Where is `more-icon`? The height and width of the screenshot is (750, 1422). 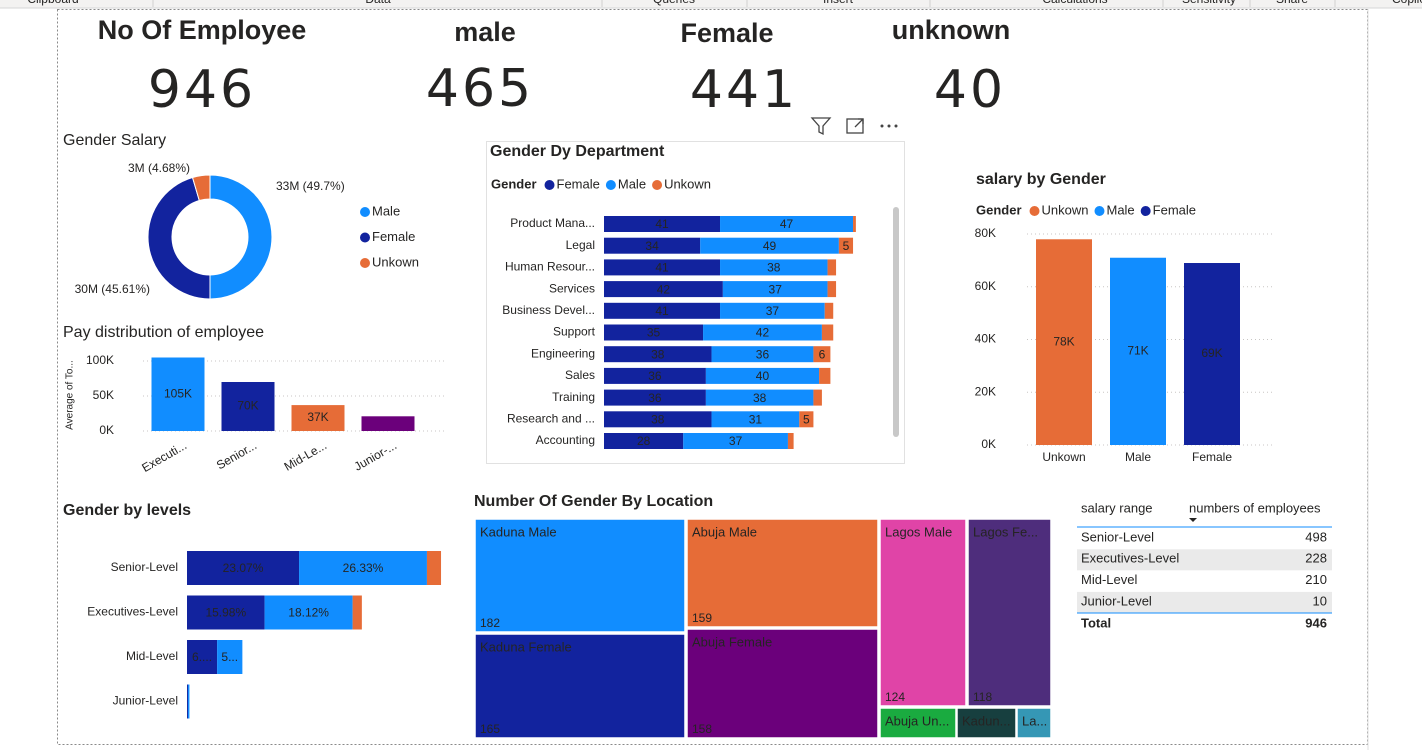 more-icon is located at coordinates (889, 126).